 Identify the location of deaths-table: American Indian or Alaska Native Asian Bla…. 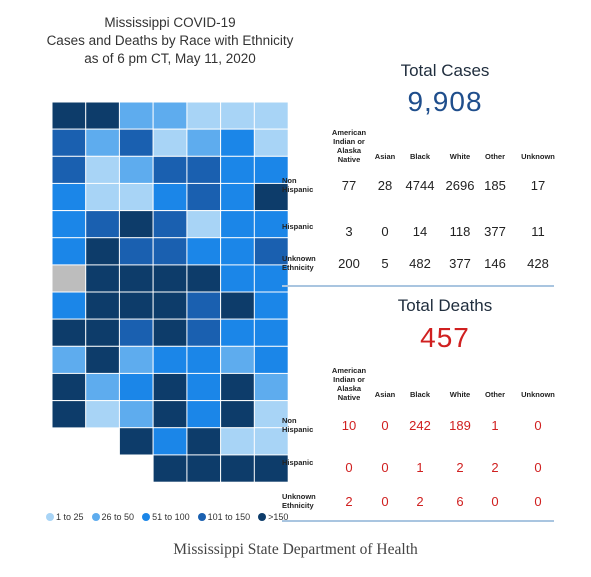
(420, 441).